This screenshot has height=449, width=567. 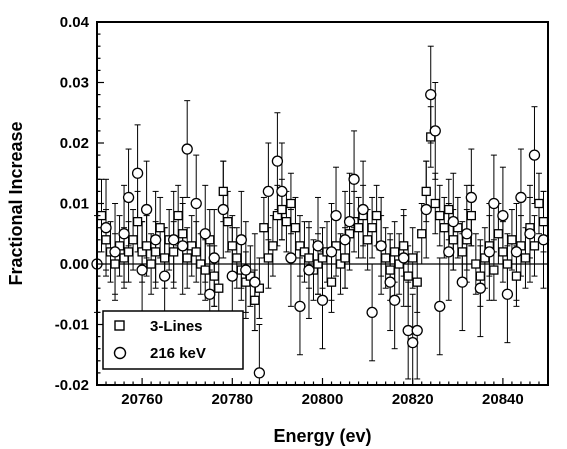 What do you see at coordinates (74, 143) in the screenshot?
I see `y-tick-label: 0.02` at bounding box center [74, 143].